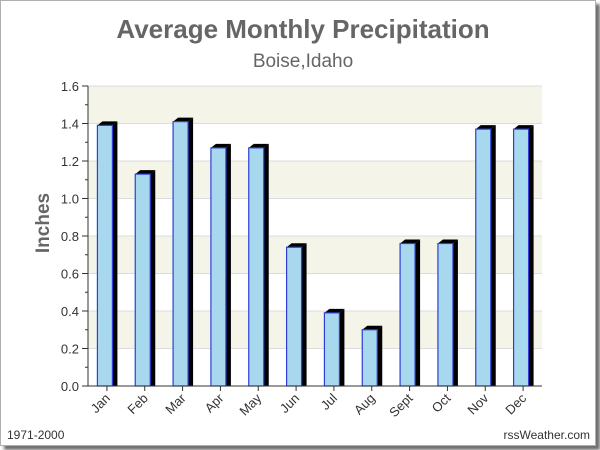 Image resolution: width=600 pixels, height=450 pixels. What do you see at coordinates (214, 402) in the screenshot?
I see `x-tick-label: Apr` at bounding box center [214, 402].